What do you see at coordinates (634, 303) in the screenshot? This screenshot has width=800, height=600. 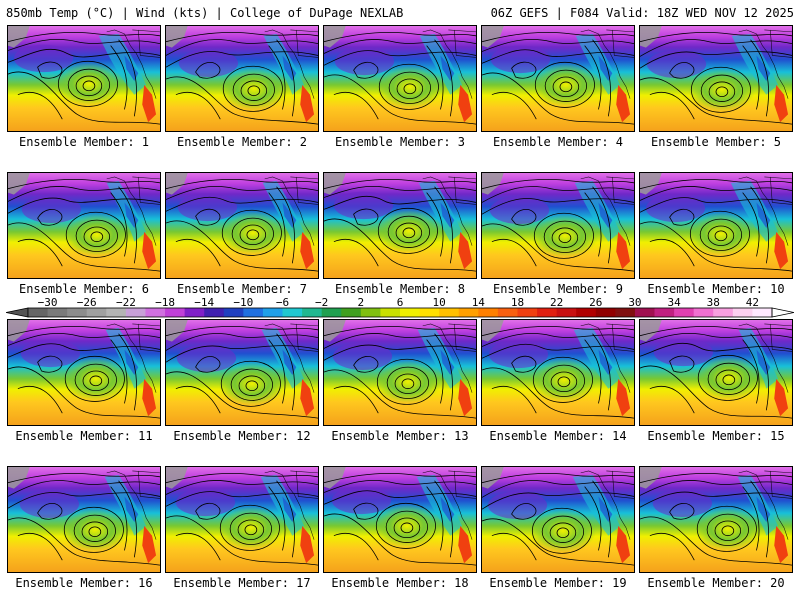 I see `colorbar-tick-label: 30` at bounding box center [634, 303].